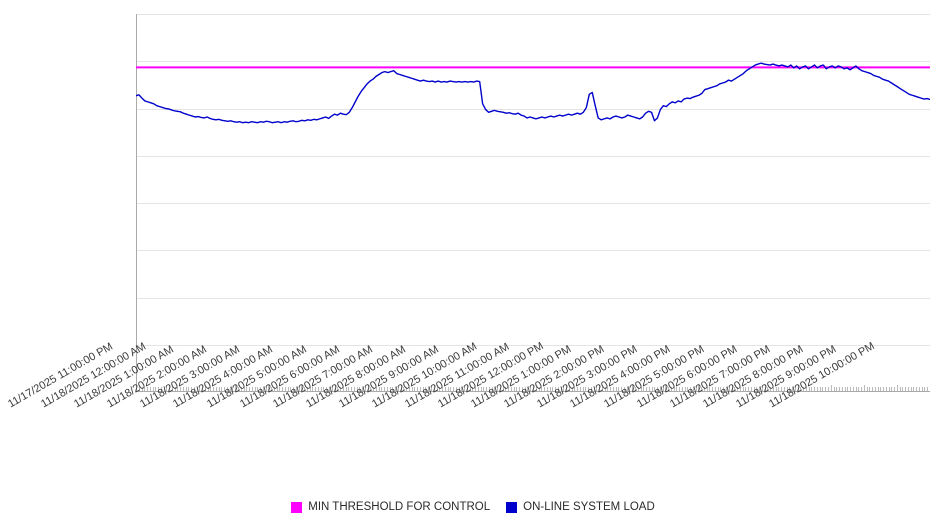  Describe the element at coordinates (297, 507) in the screenshot. I see `legend-swatch-magenta` at that location.